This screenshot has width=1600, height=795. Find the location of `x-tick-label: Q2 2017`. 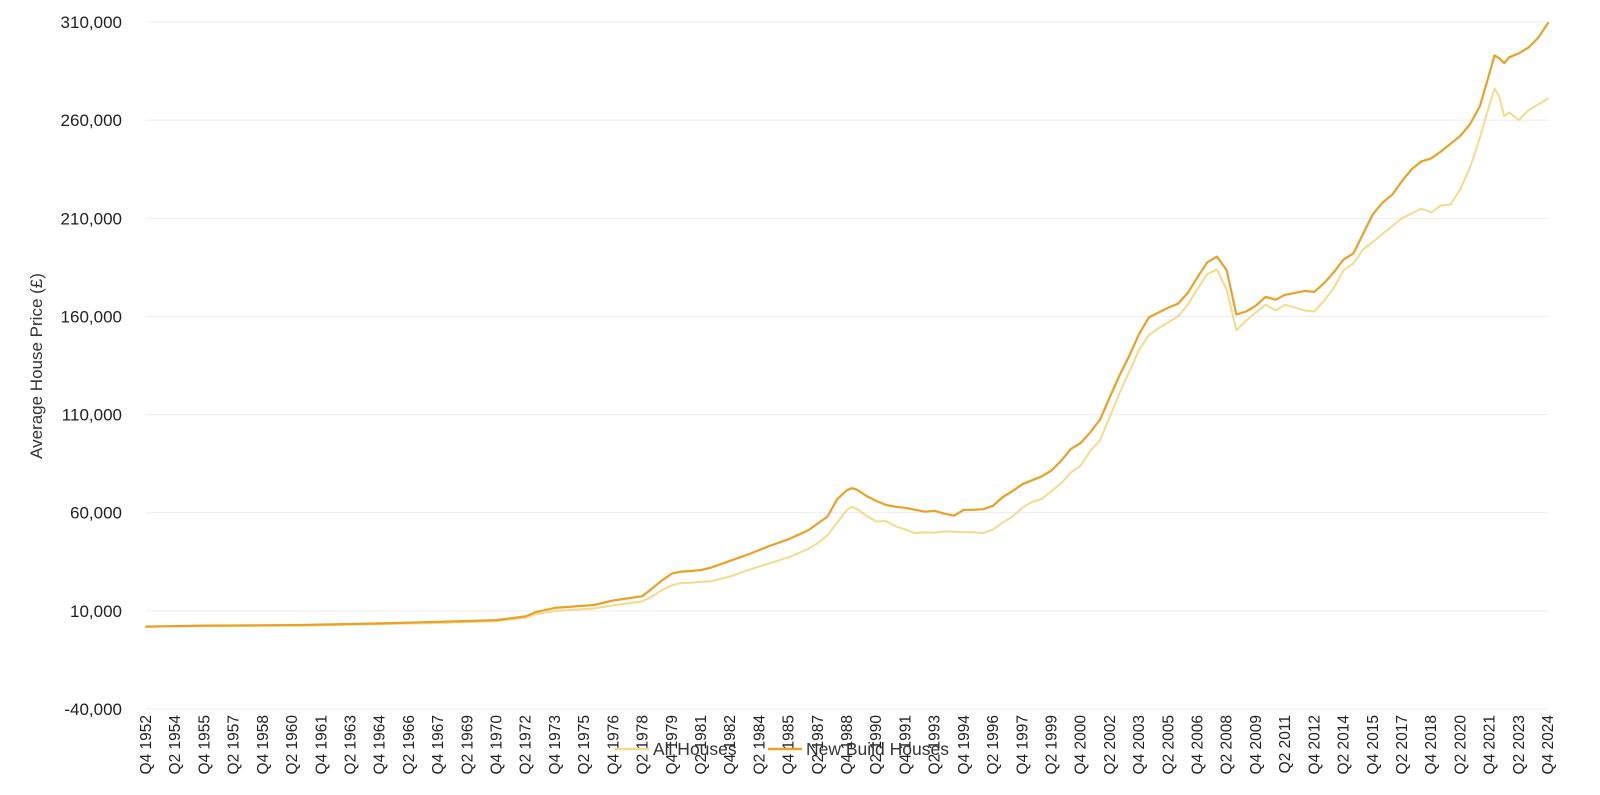

x-tick-label: Q2 2017 is located at coordinates (1402, 744).